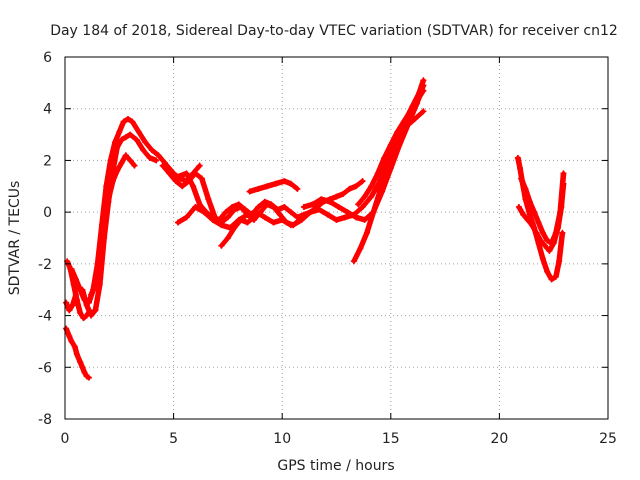 The height and width of the screenshot is (480, 640). What do you see at coordinates (47, 213) in the screenshot?
I see `y-tick-label: 0` at bounding box center [47, 213].